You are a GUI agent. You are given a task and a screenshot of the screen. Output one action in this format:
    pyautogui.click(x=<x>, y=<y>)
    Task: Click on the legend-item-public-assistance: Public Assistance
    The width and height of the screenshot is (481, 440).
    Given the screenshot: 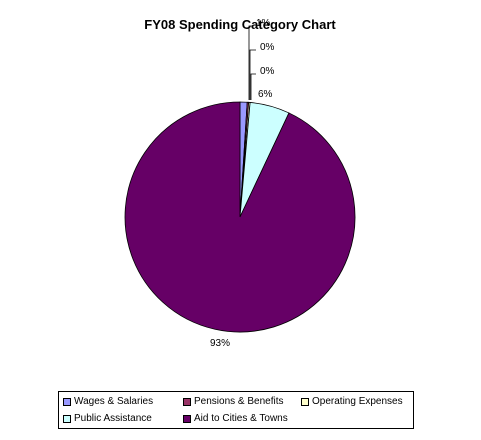 What is the action you would take?
    pyautogui.click(x=107, y=418)
    